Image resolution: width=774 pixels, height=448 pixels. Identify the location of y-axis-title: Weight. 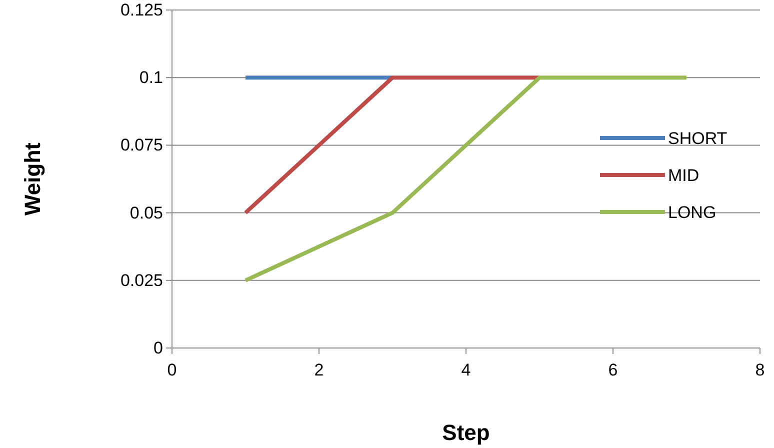
(32, 179).